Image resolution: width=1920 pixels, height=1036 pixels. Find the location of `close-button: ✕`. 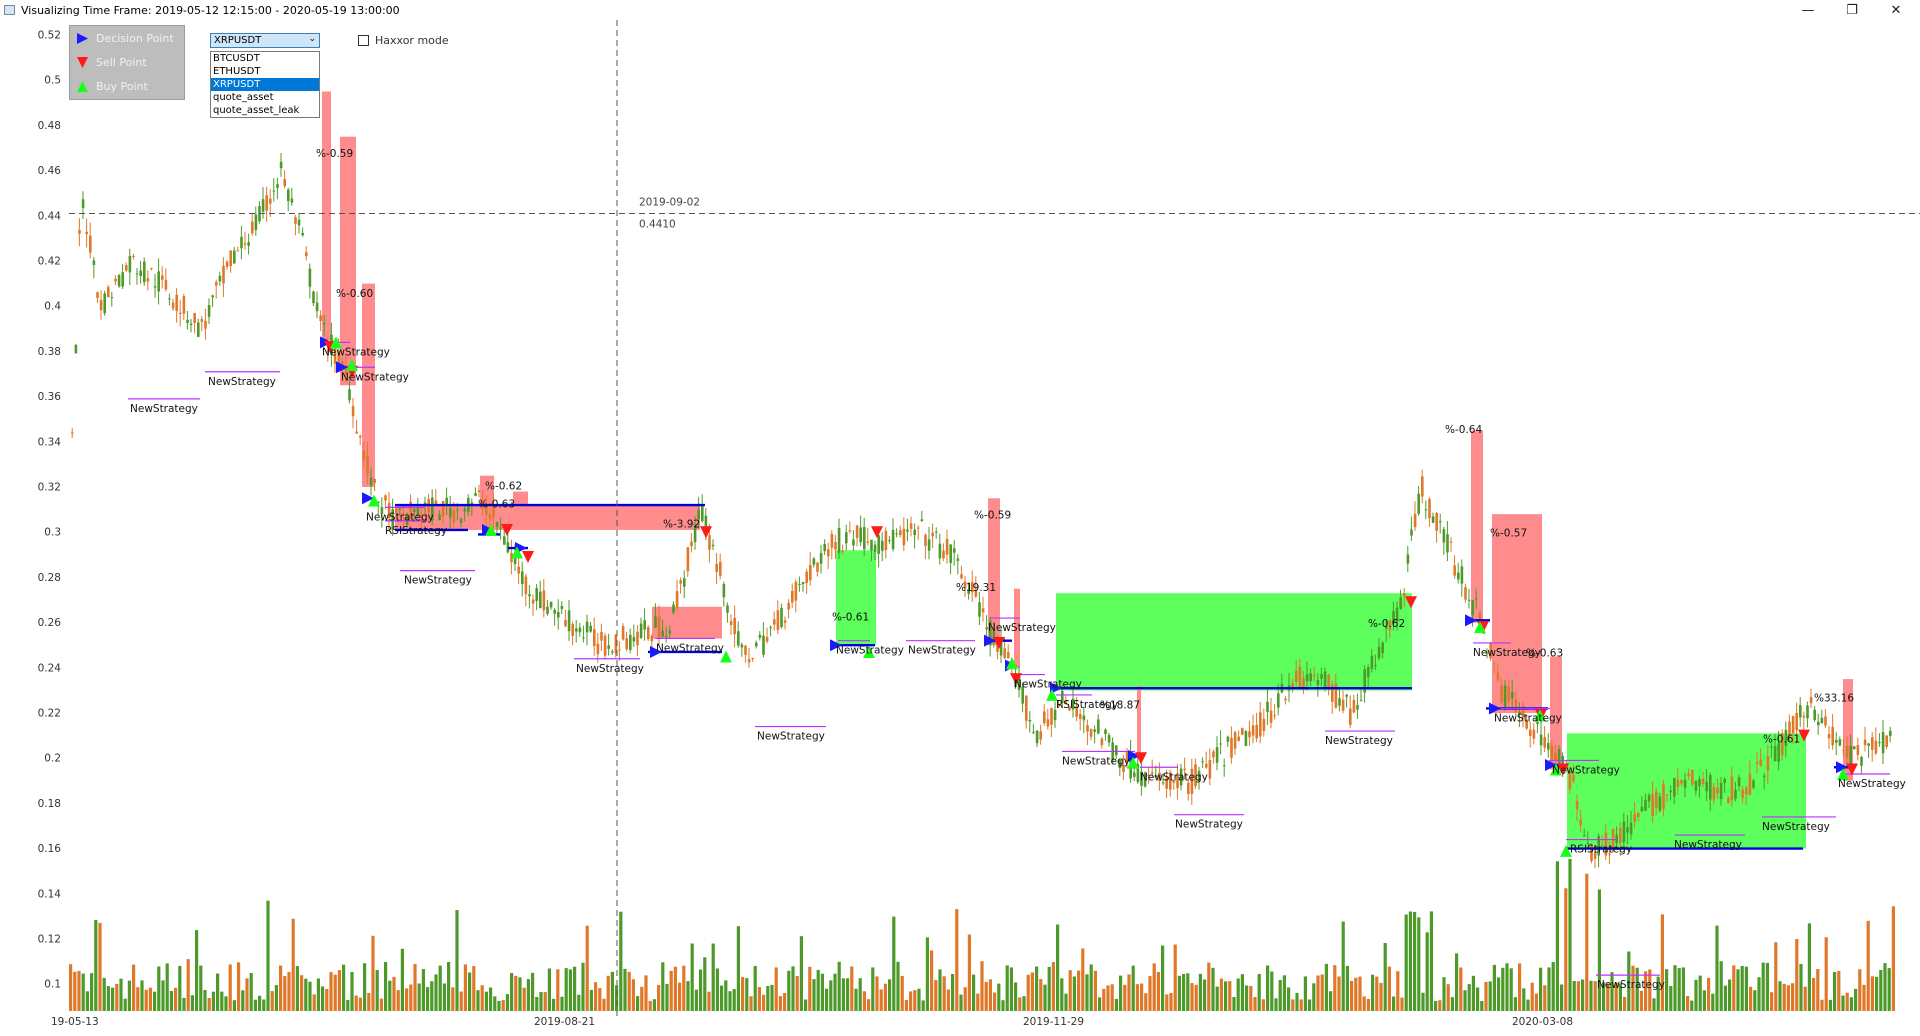

close-button: ✕ is located at coordinates (1896, 10).